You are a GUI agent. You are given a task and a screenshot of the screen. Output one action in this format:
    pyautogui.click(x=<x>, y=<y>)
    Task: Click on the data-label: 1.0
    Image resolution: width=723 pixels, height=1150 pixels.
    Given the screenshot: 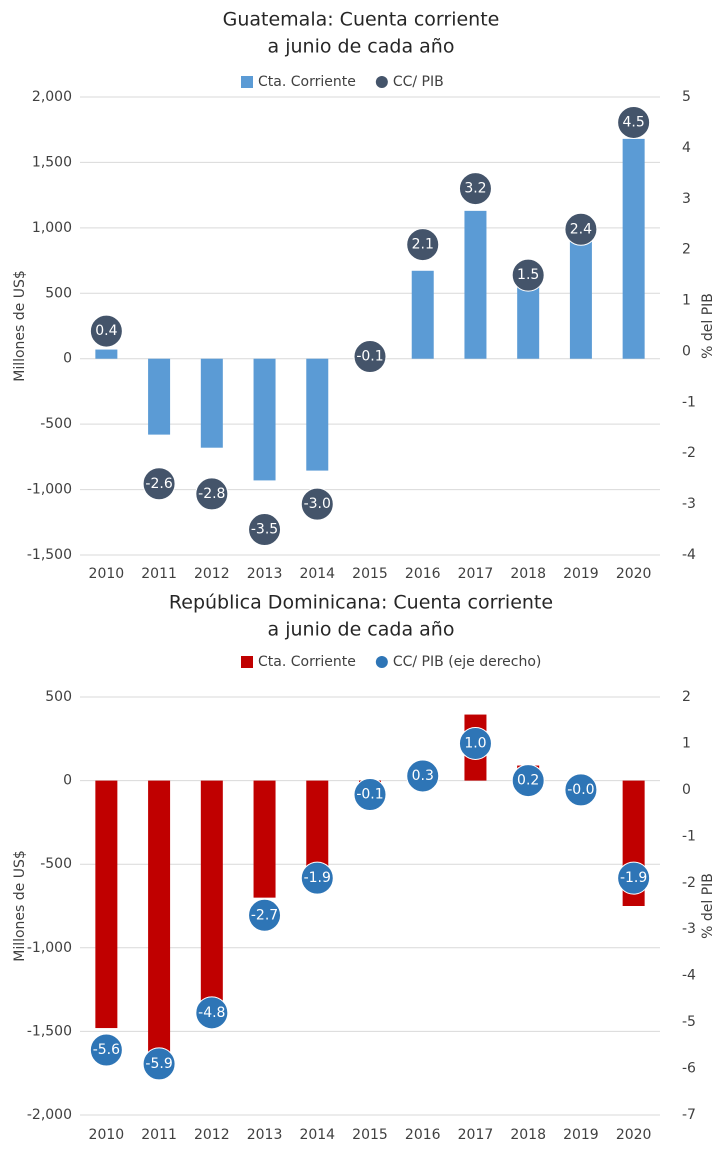 What is the action you would take?
    pyautogui.click(x=475, y=743)
    